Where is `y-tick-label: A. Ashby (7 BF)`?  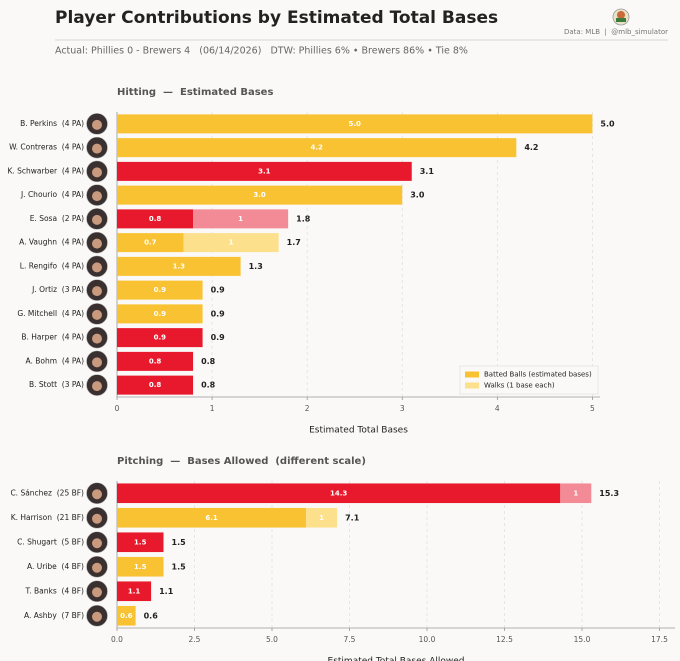 y-tick-label: A. Ashby (7 BF) is located at coordinates (54, 615).